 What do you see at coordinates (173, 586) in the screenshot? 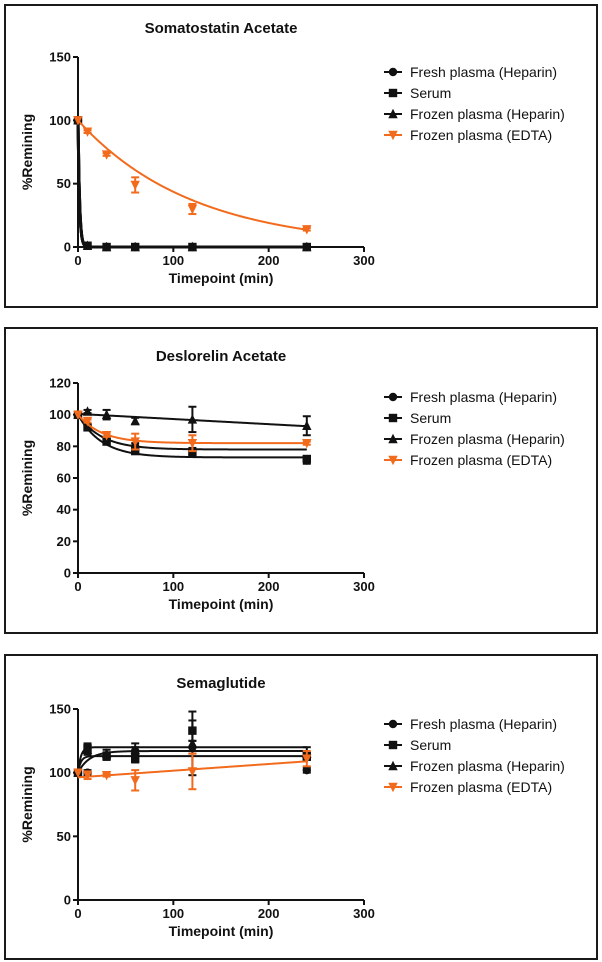
I see `x-tick-label: 100` at bounding box center [173, 586].